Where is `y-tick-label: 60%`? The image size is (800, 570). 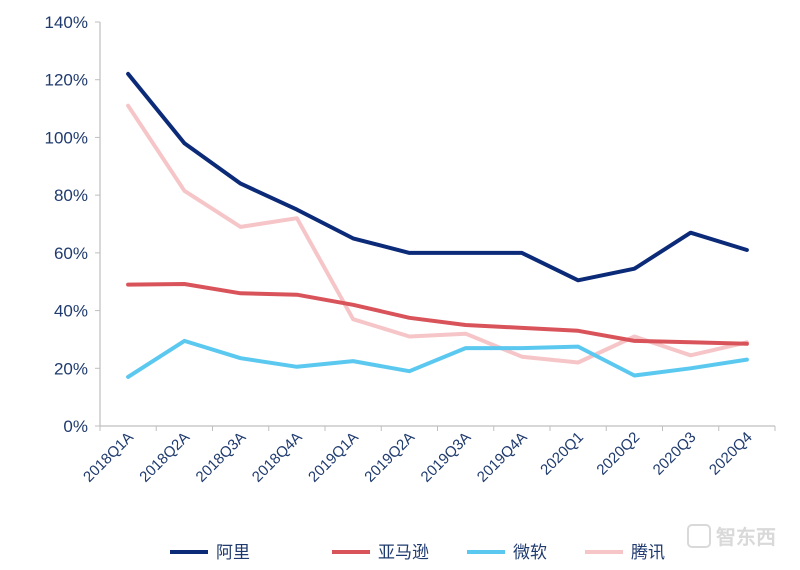 y-tick-label: 60% is located at coordinates (71, 253).